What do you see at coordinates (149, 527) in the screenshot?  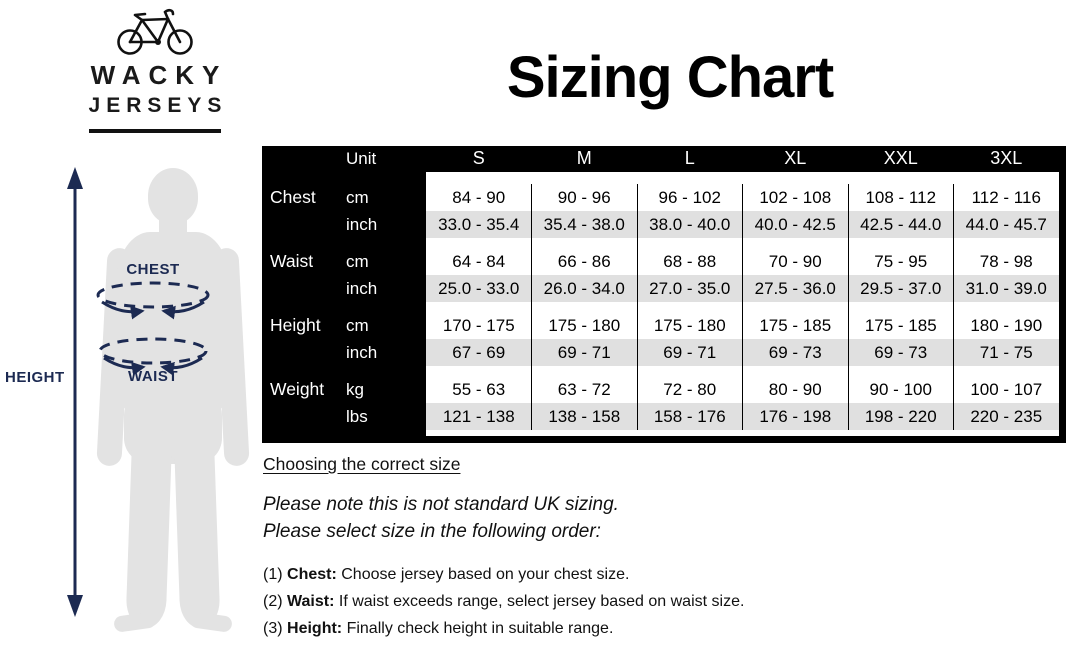 I see `silhouette-leg-left` at bounding box center [149, 527].